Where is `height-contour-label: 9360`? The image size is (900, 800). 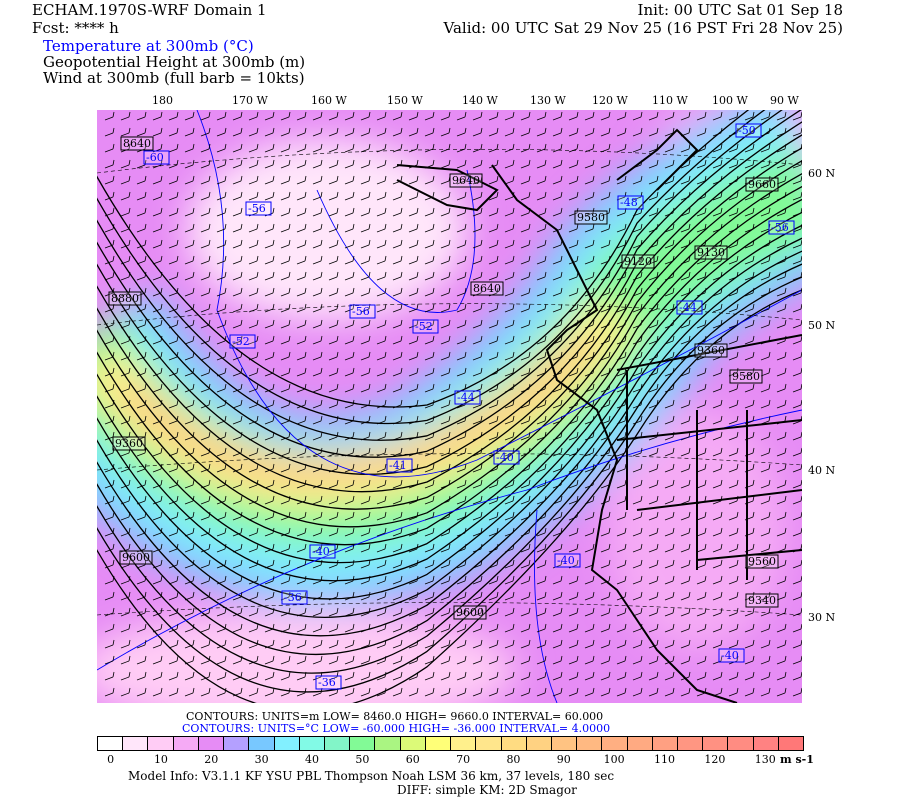 height-contour-label: 9360 is located at coordinates (129, 443).